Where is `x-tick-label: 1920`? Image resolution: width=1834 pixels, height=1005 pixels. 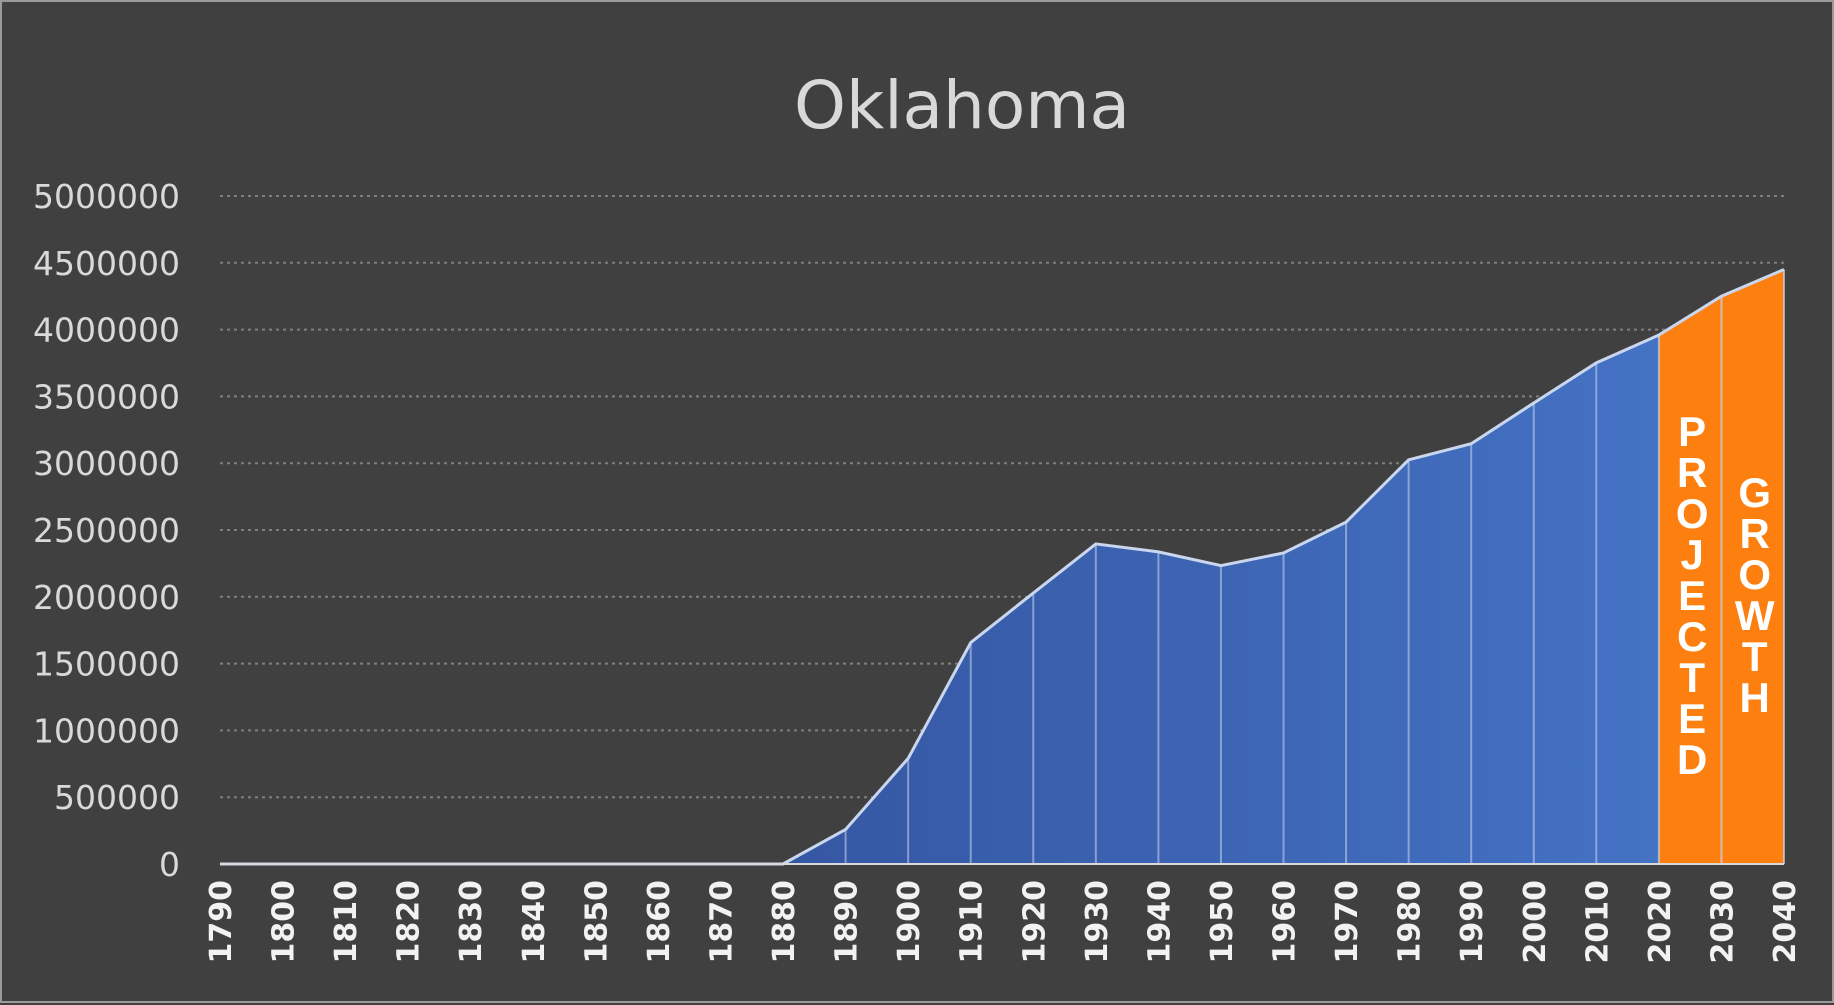 x-tick-label: 1920 is located at coordinates (1034, 922).